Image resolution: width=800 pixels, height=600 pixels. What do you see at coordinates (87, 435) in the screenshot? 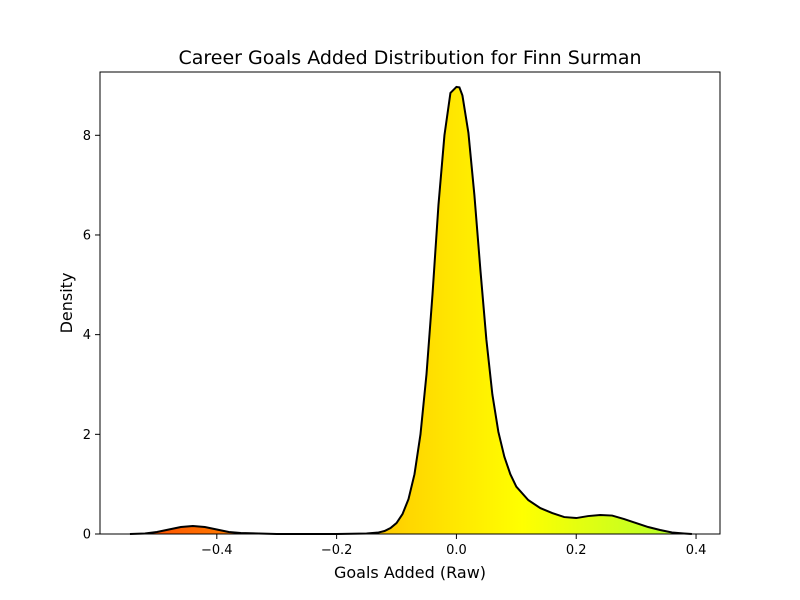
I see `y-tick-label: 2` at bounding box center [87, 435].